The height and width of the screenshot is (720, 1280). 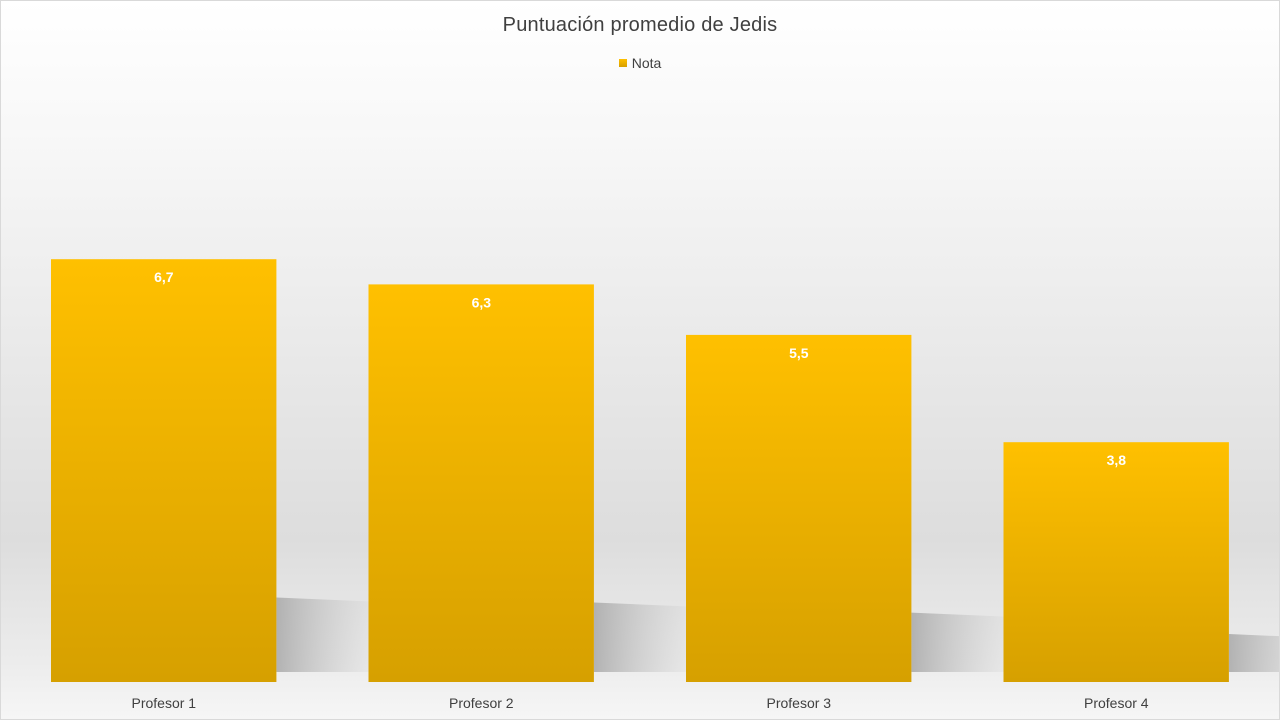 What do you see at coordinates (1117, 460) in the screenshot?
I see `data-label-4: 3,8` at bounding box center [1117, 460].